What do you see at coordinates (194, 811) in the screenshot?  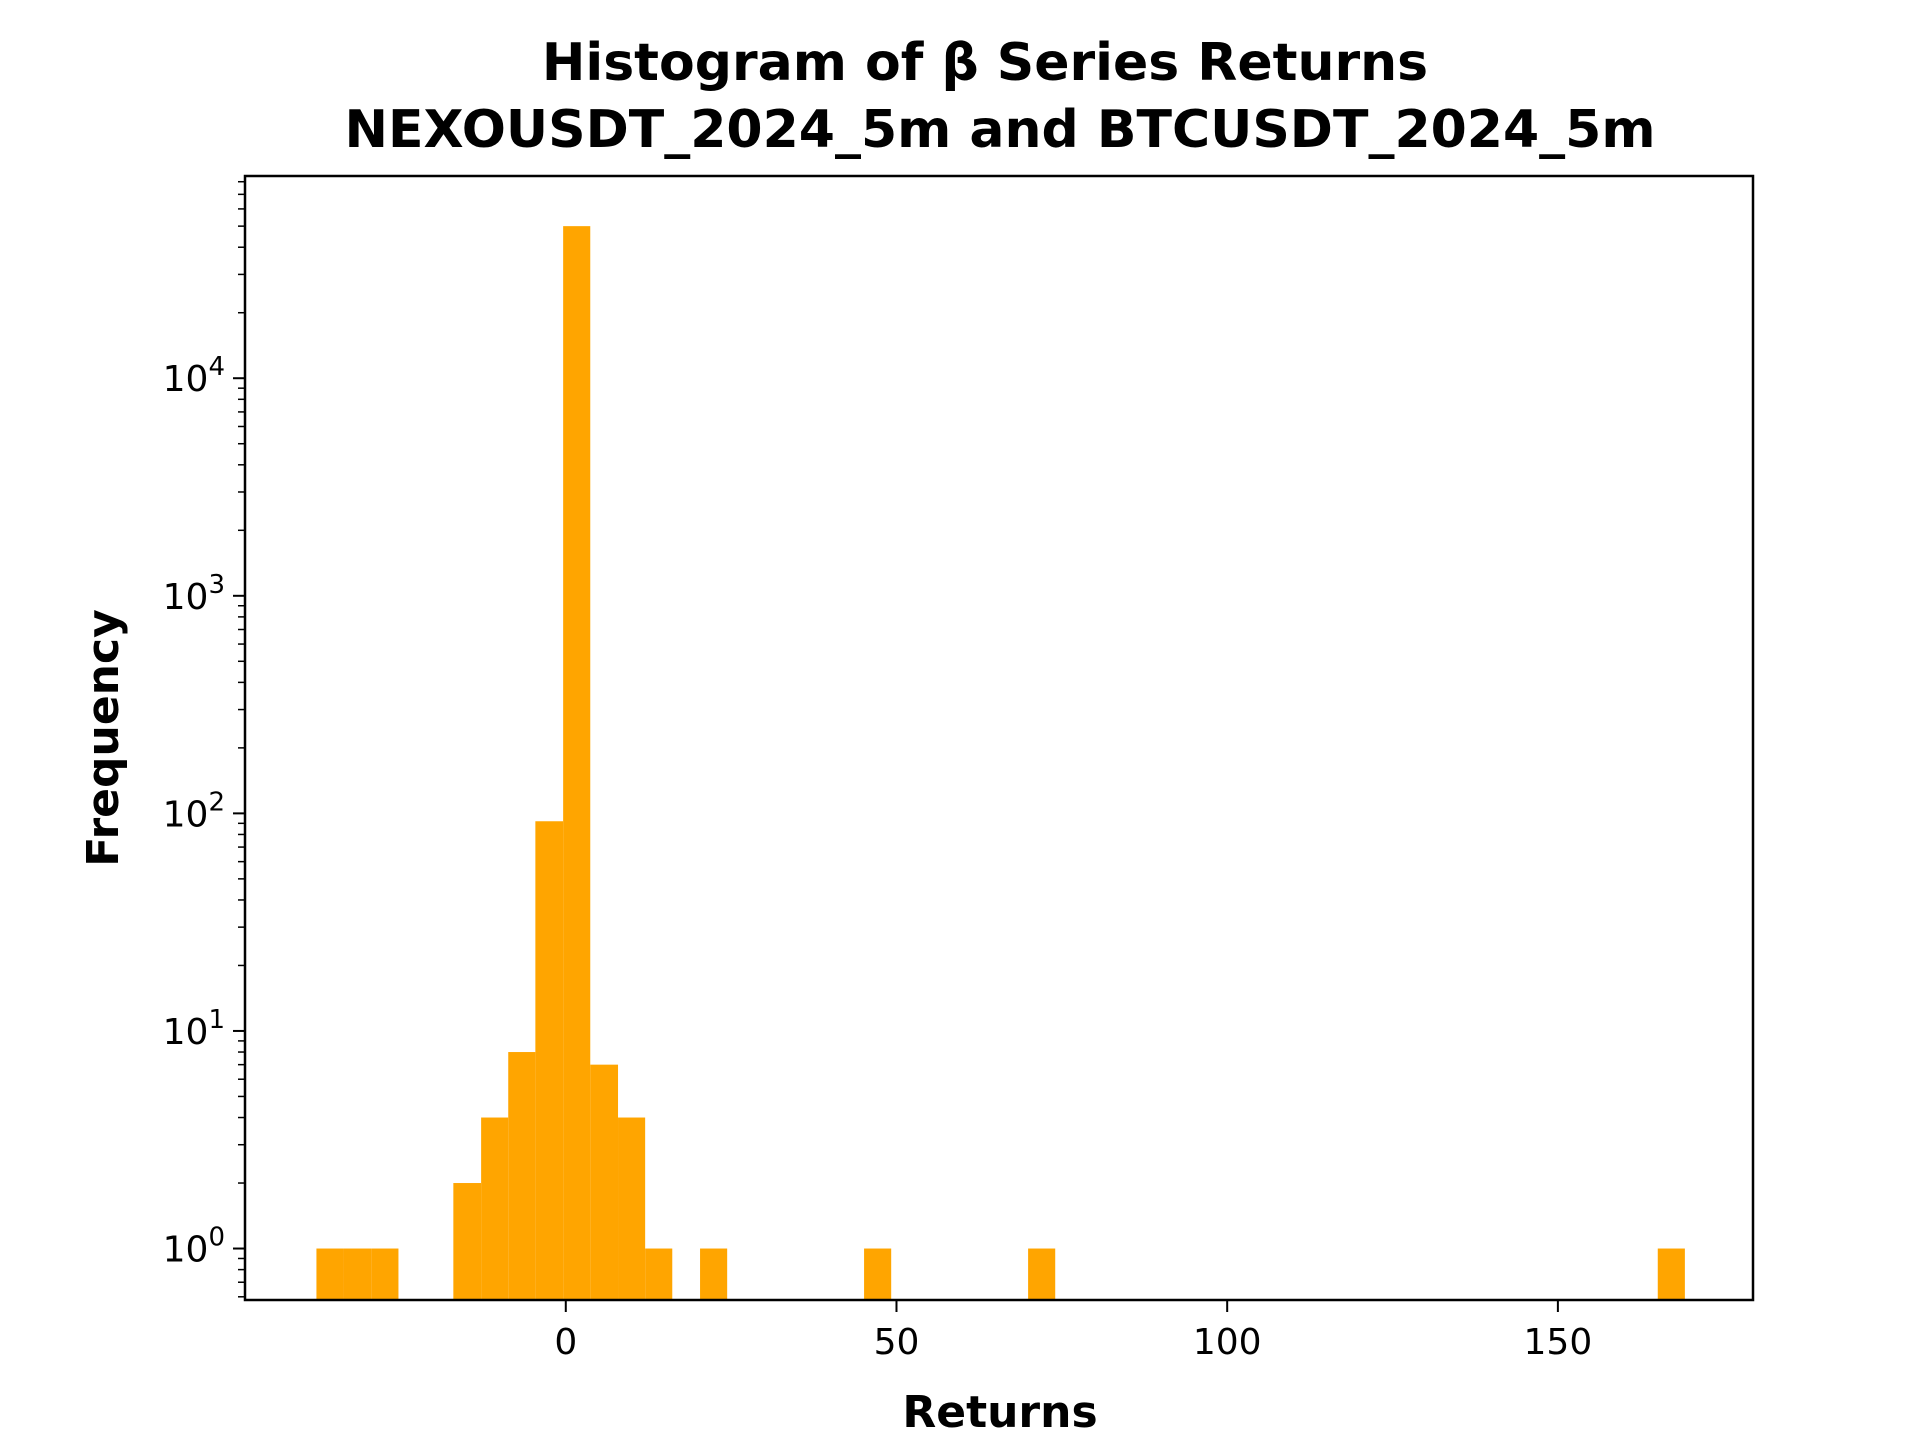 I see `y-tick-label-2: 10²` at bounding box center [194, 811].